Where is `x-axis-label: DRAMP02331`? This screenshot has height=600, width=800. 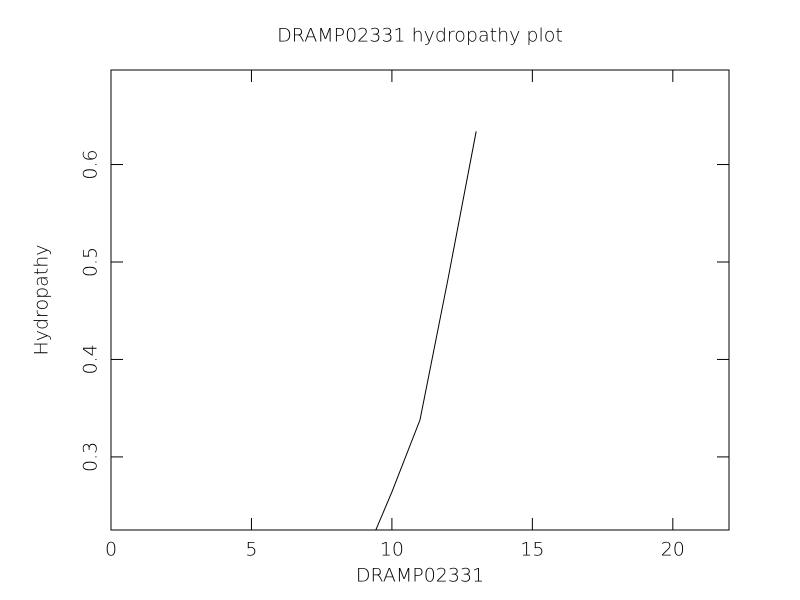 x-axis-label: DRAMP02331 is located at coordinates (420, 576).